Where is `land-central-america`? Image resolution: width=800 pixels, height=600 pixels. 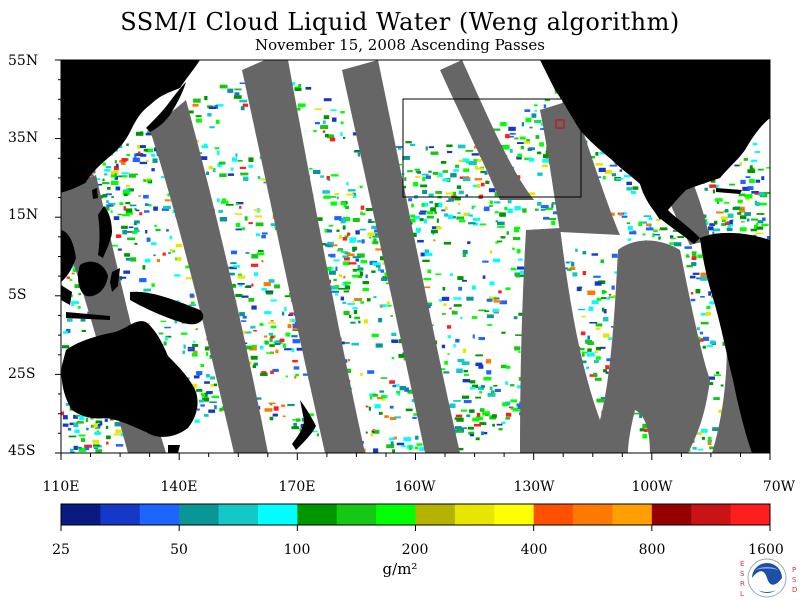 land-central-america is located at coordinates (670, 214).